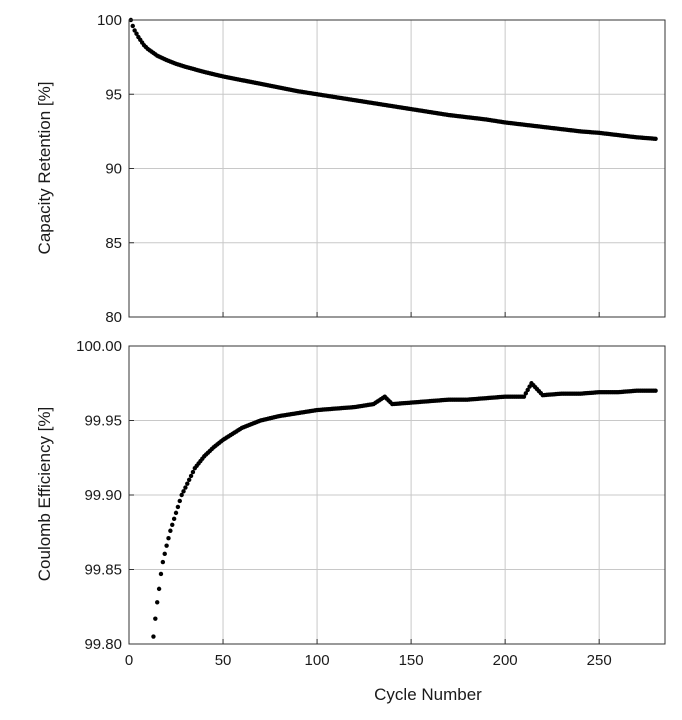 The height and width of the screenshot is (720, 682). I want to click on coulomb-y-tick-labels: 99.80 99.85 99.90 99.95 100.00, so click(99, 495).